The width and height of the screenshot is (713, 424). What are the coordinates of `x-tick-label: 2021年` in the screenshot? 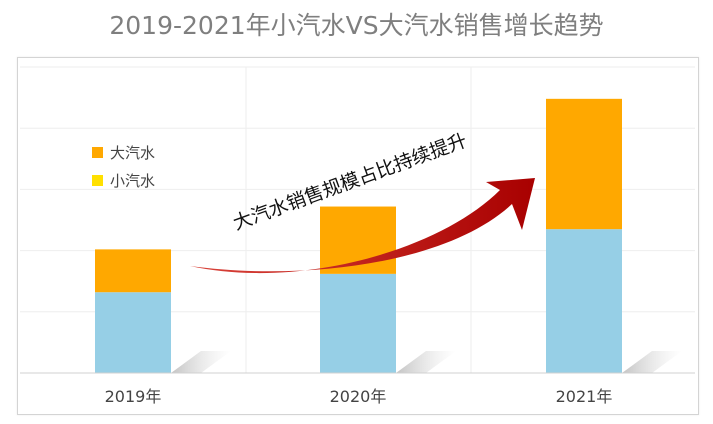 It's located at (584, 396).